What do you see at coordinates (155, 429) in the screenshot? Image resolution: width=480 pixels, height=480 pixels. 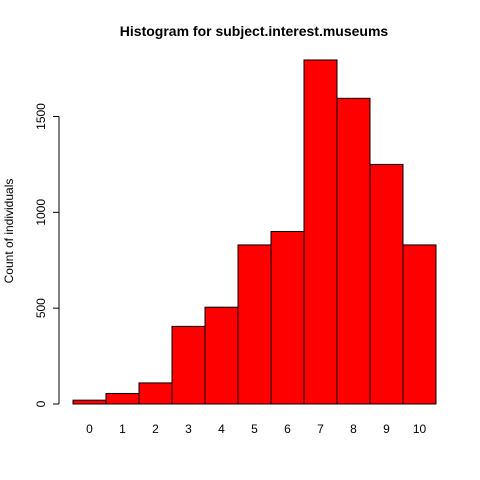 I see `x-tick-label: 2` at bounding box center [155, 429].